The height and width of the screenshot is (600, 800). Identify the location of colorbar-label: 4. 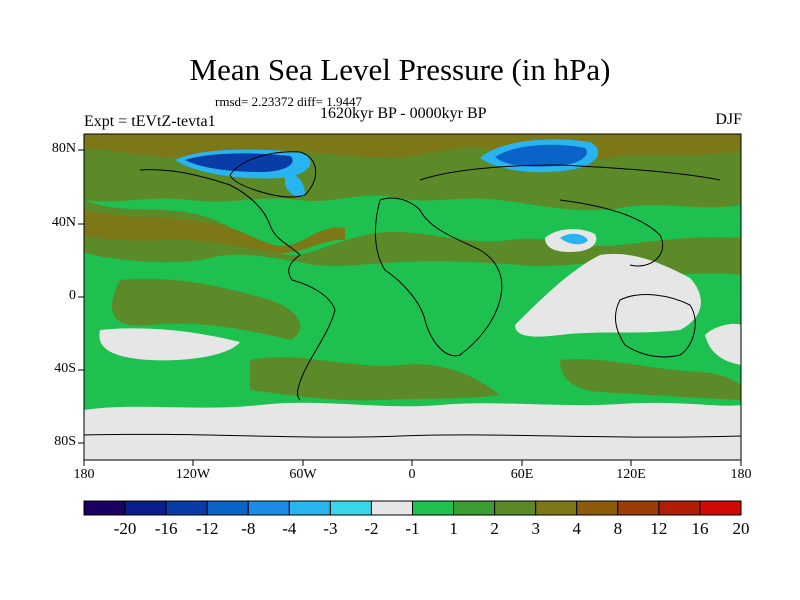
(577, 528).